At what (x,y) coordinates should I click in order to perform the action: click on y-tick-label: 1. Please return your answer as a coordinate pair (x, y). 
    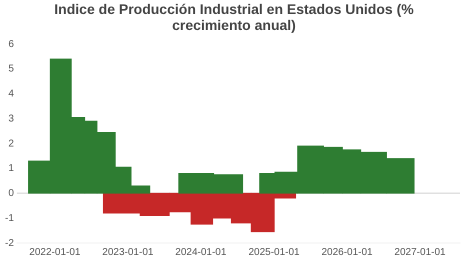
    Looking at the image, I should click on (11, 168).